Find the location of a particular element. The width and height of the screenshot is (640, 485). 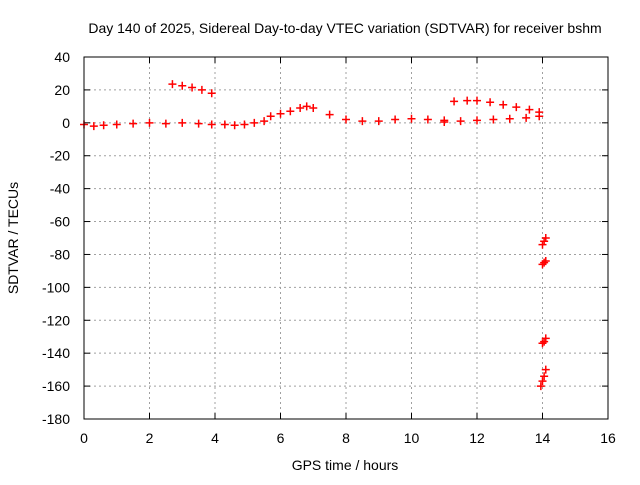

y-tick-label: 20 is located at coordinates (62, 90).